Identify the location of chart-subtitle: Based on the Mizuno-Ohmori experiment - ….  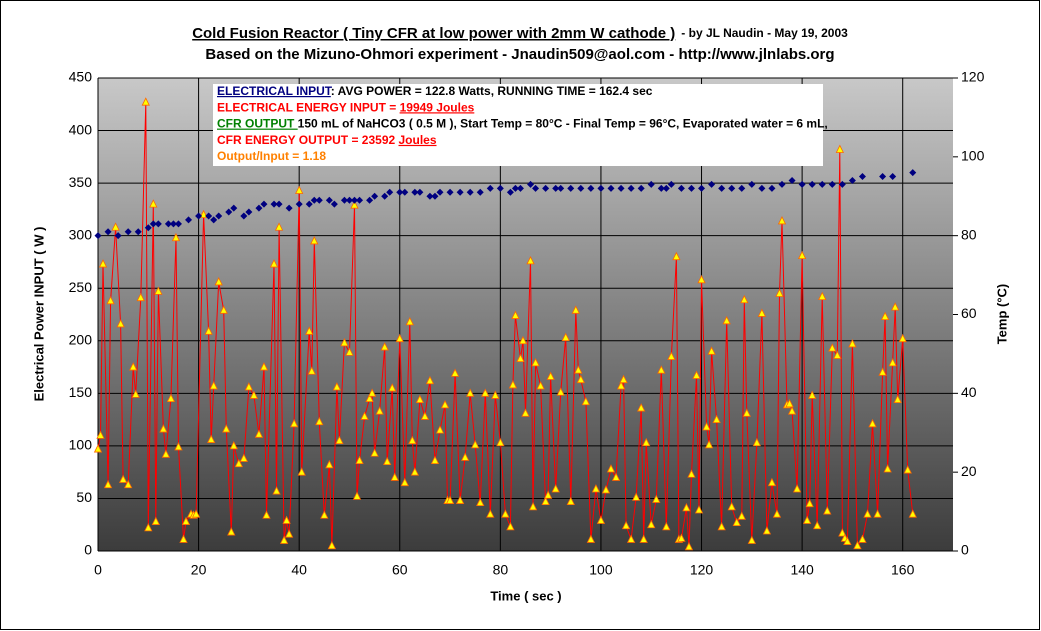
(519, 54).